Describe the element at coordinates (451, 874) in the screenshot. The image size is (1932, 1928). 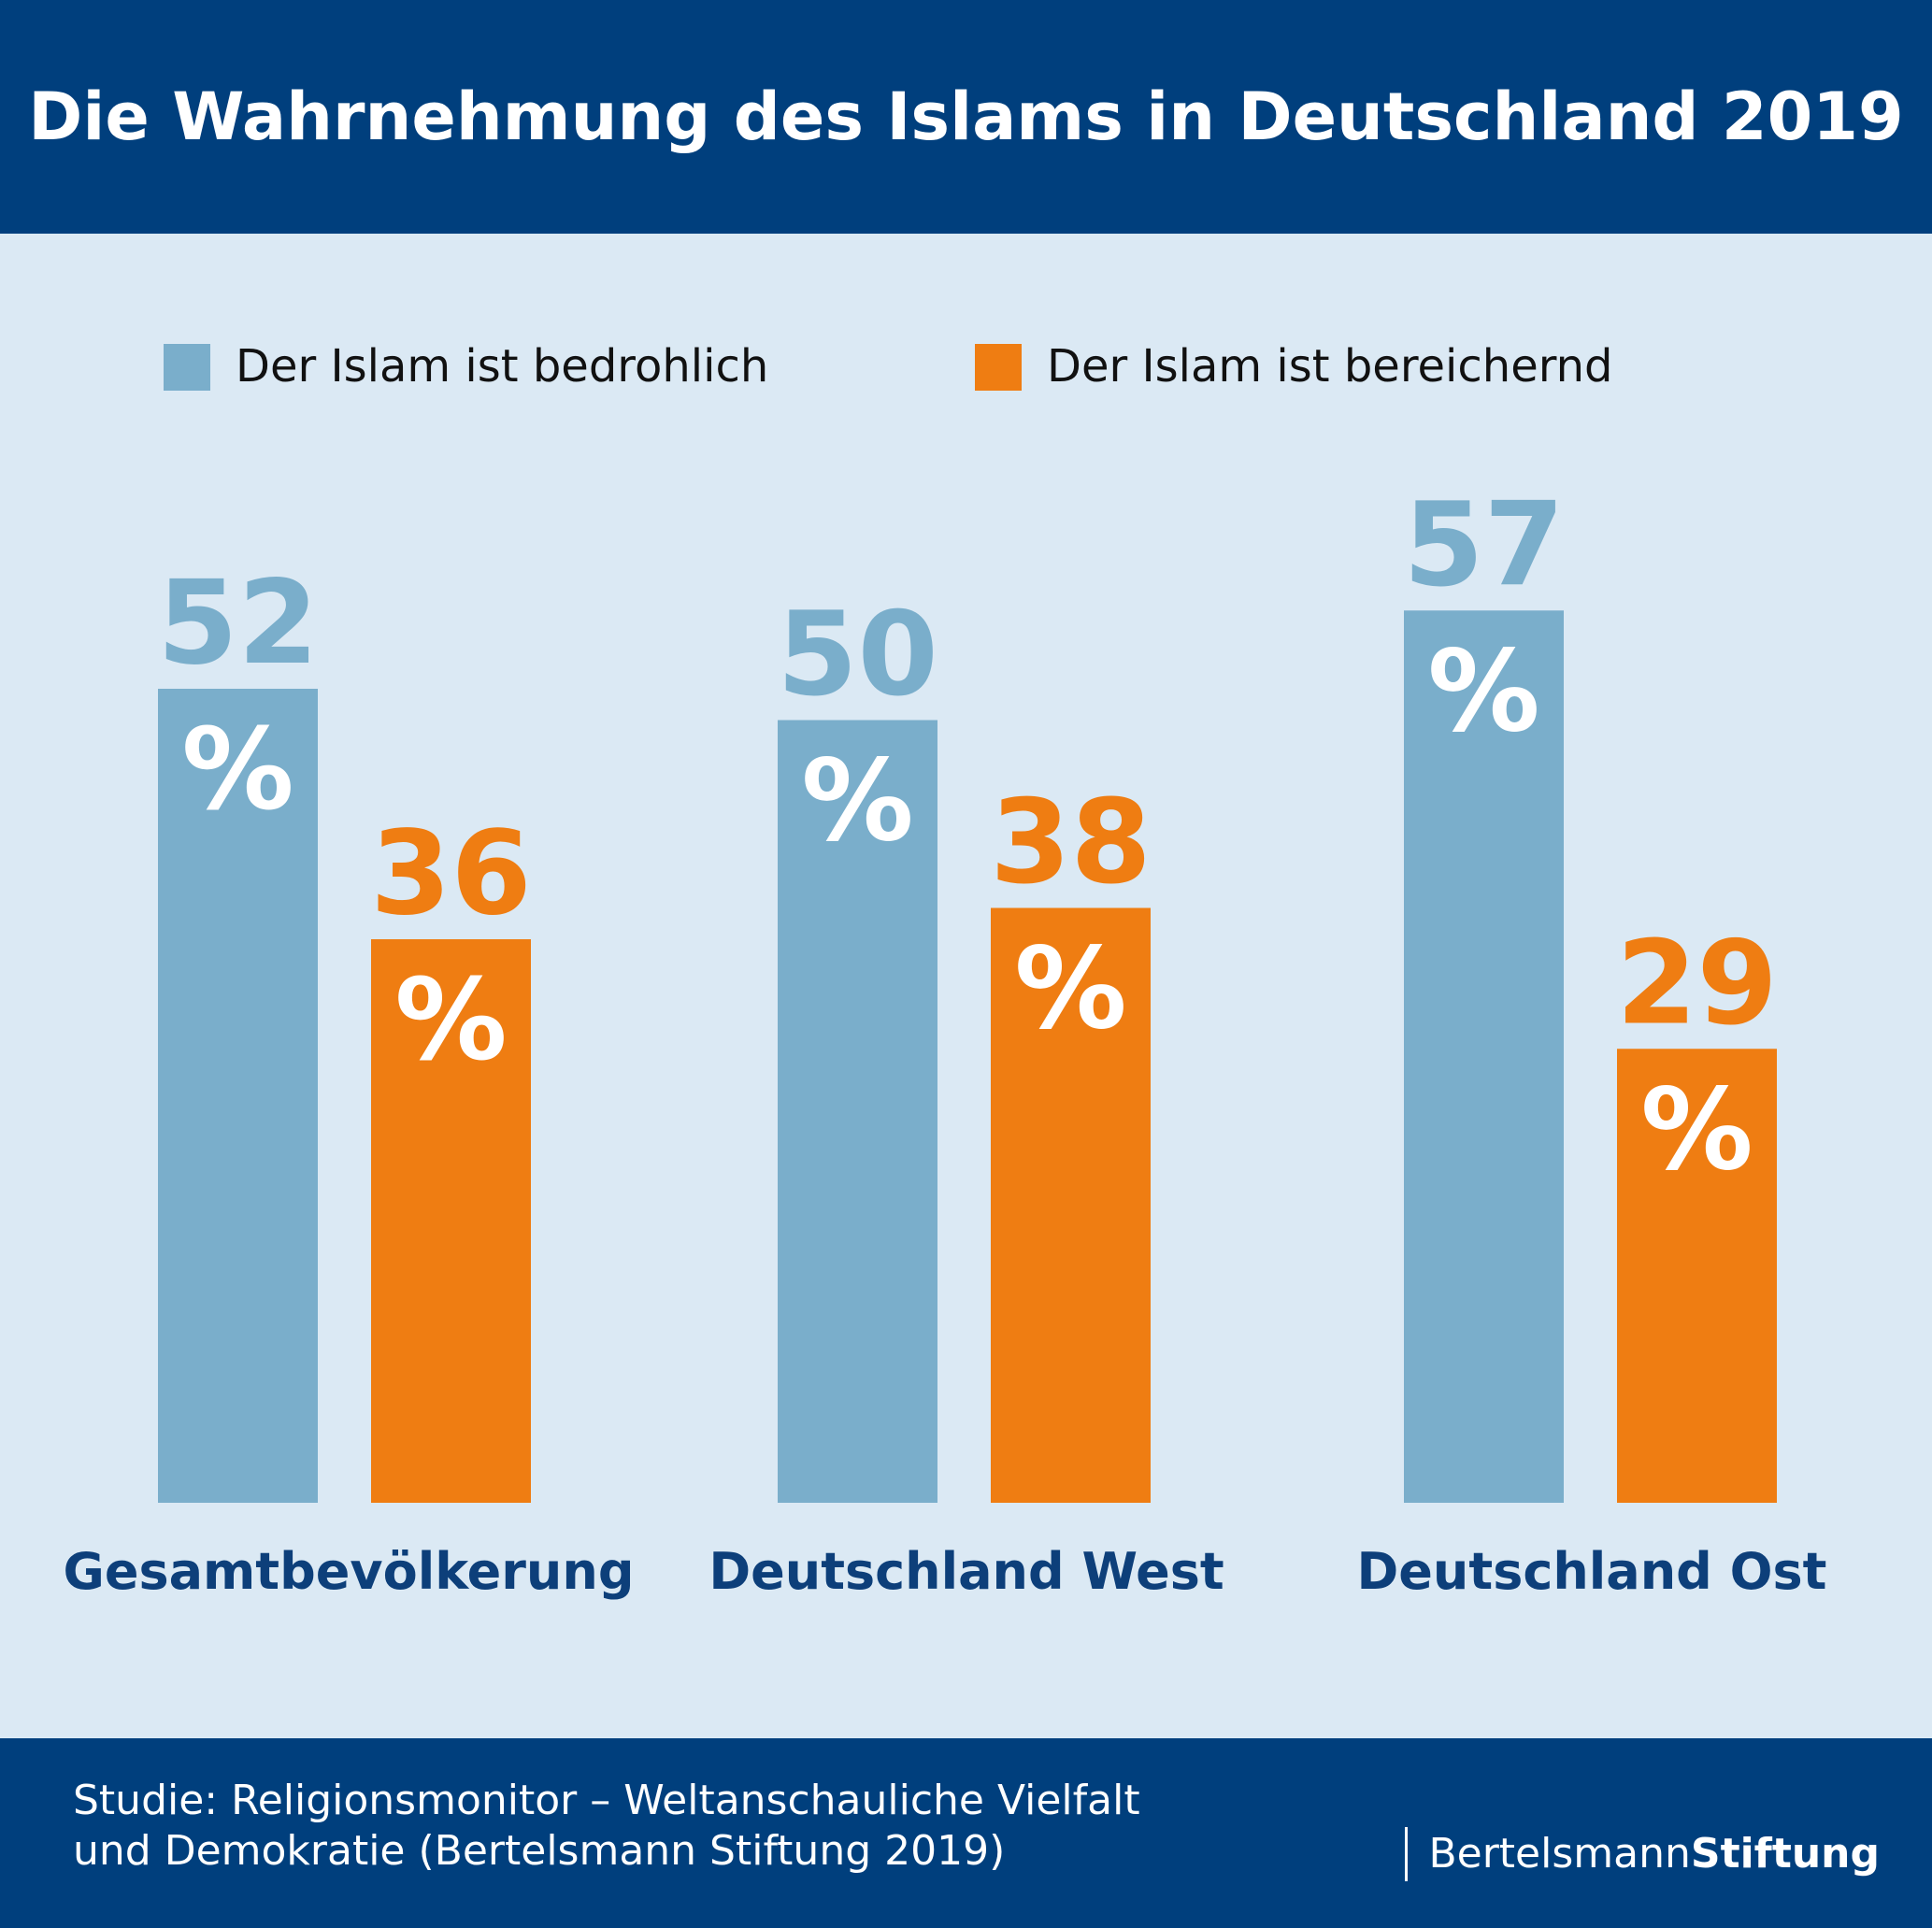
I see `value-label-gesamtbev-lkerung-bereichernd: 36` at that location.